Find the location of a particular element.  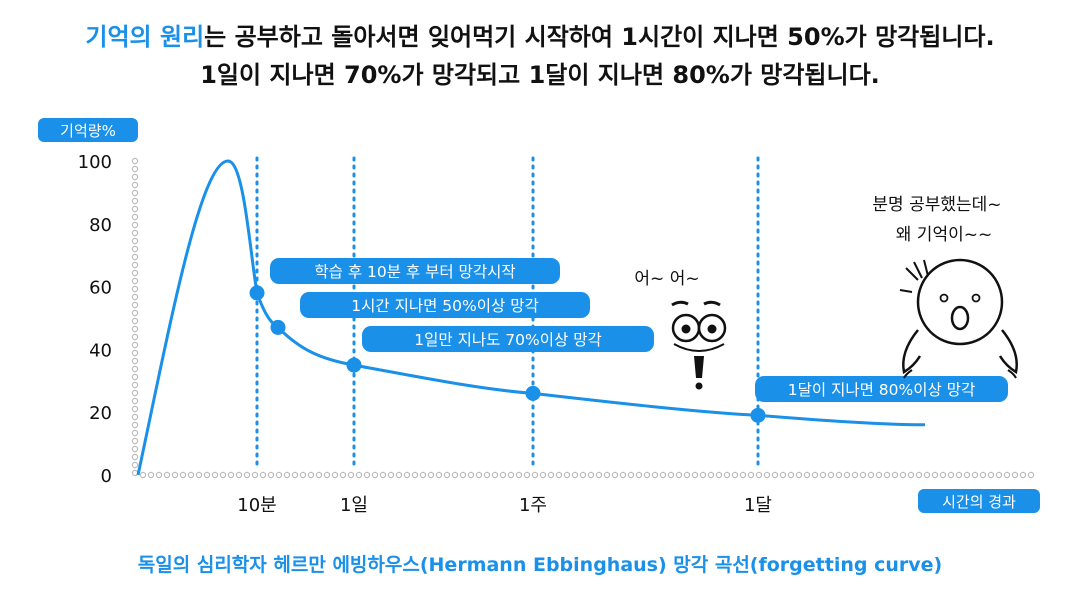

x-axis-label: 시간의 경과 is located at coordinates (979, 501).